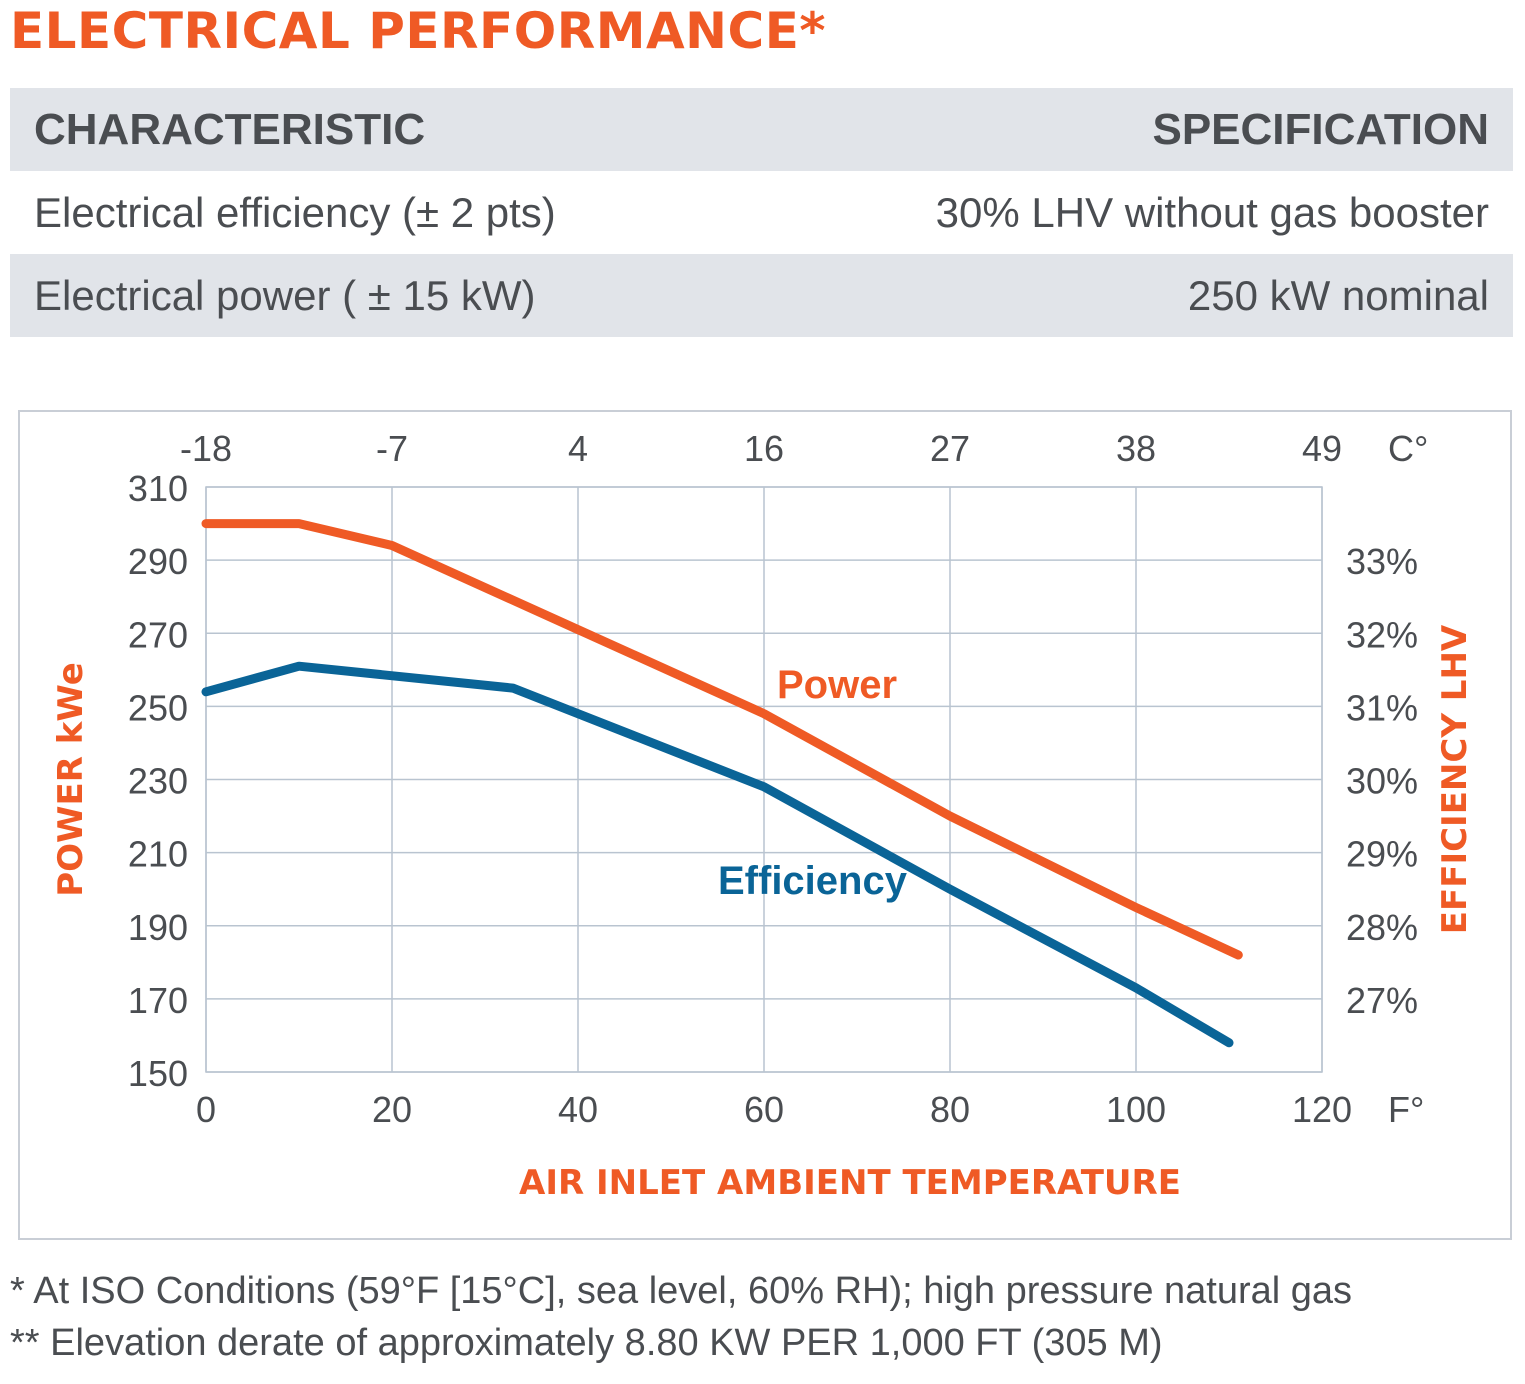 This screenshot has height=1384, width=1525. I want to click on x-unit-label: F°, so click(1406, 1109).